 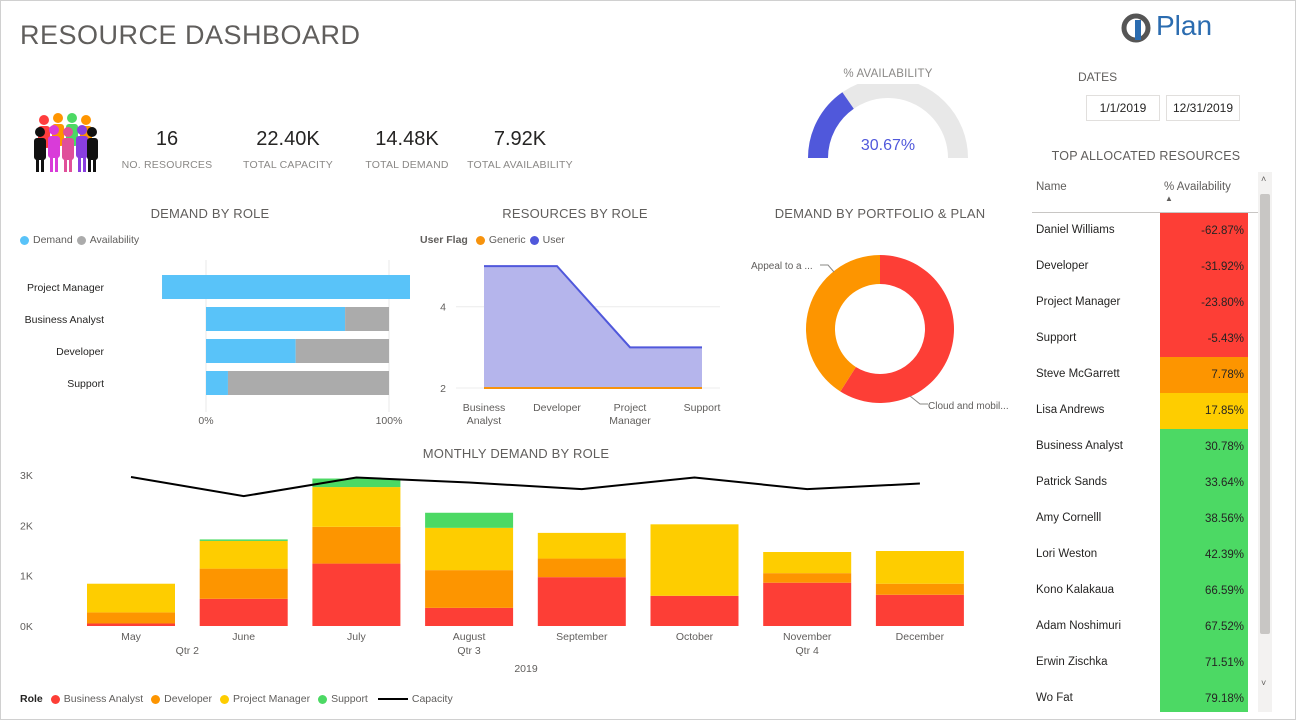 What do you see at coordinates (1146, 627) in the screenshot?
I see `table-row: Adam Noshimuri 67.52%` at bounding box center [1146, 627].